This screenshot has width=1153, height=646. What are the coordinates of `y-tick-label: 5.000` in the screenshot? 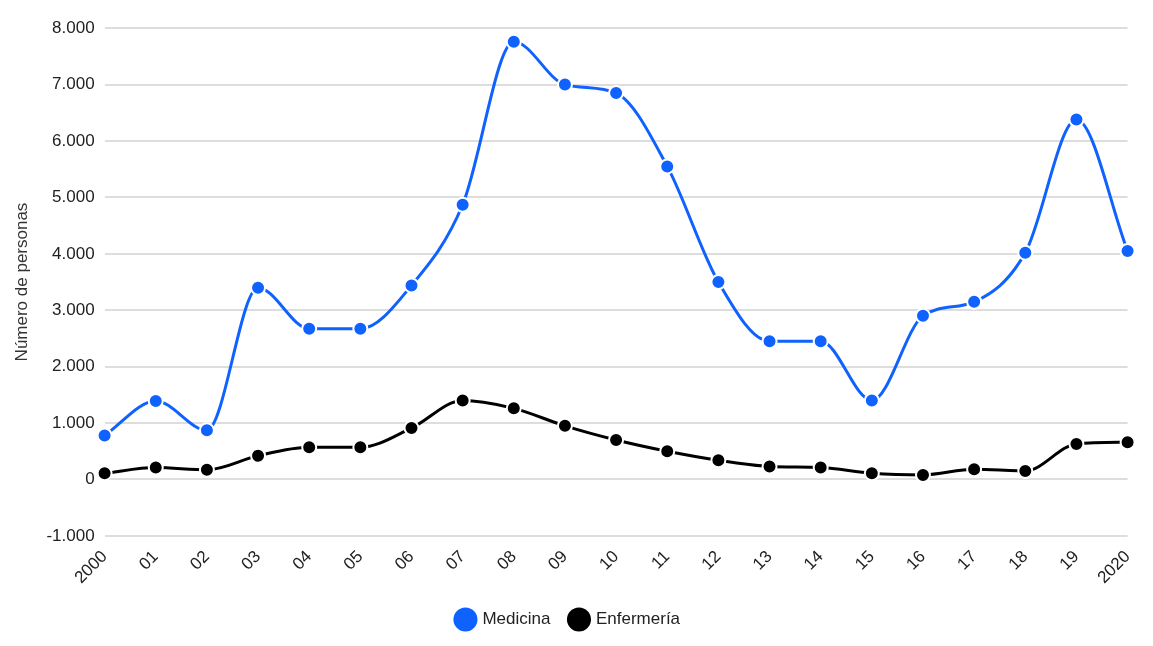 It's located at (73, 197).